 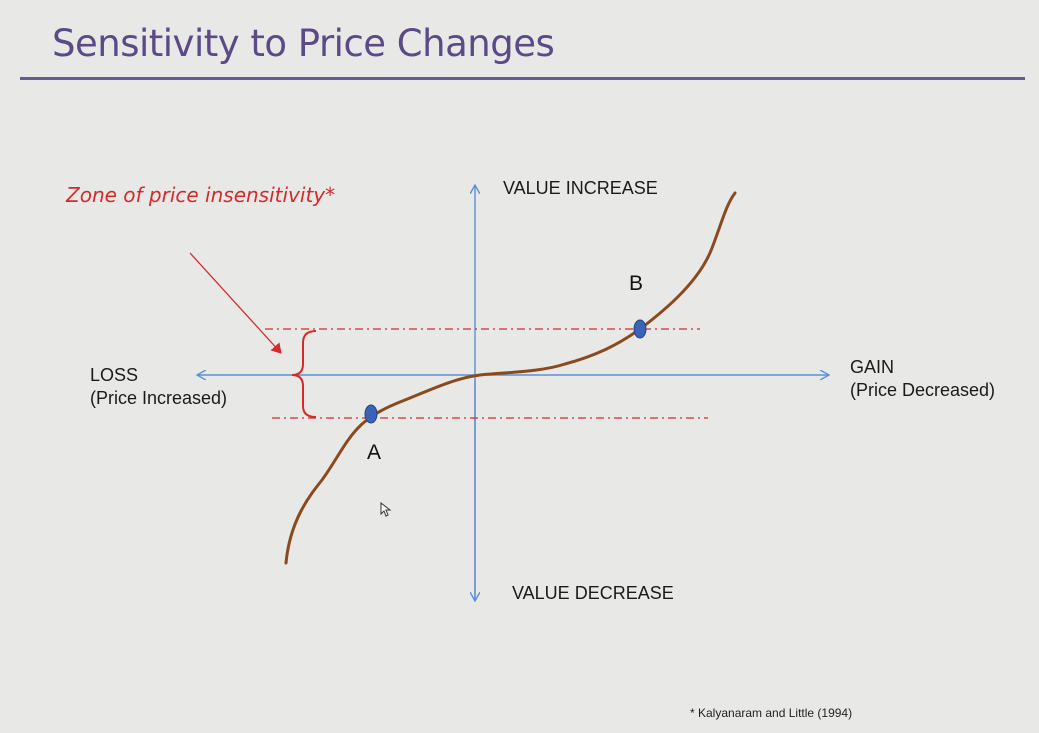 I want to click on price-increased-label: (Price Increased), so click(x=159, y=398).